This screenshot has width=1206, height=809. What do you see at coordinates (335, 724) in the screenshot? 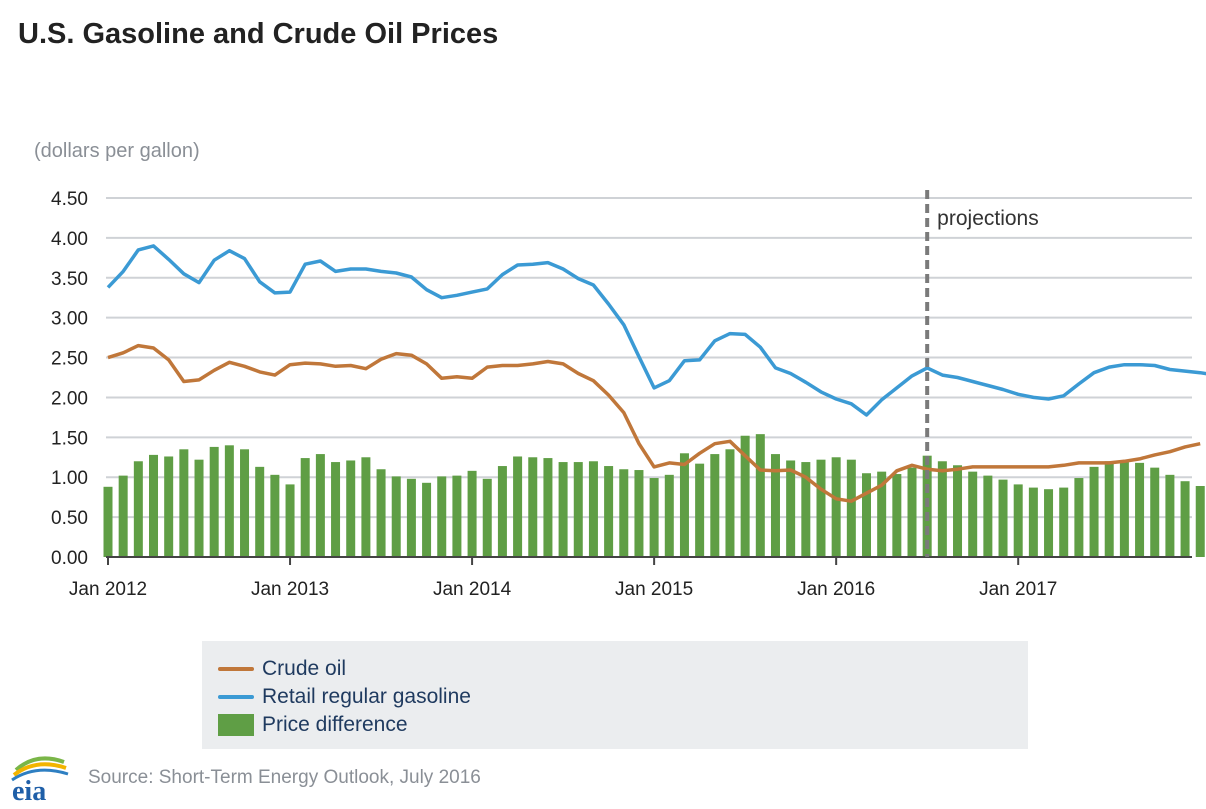
I see `legend-label-price-difference: Price difference` at bounding box center [335, 724].